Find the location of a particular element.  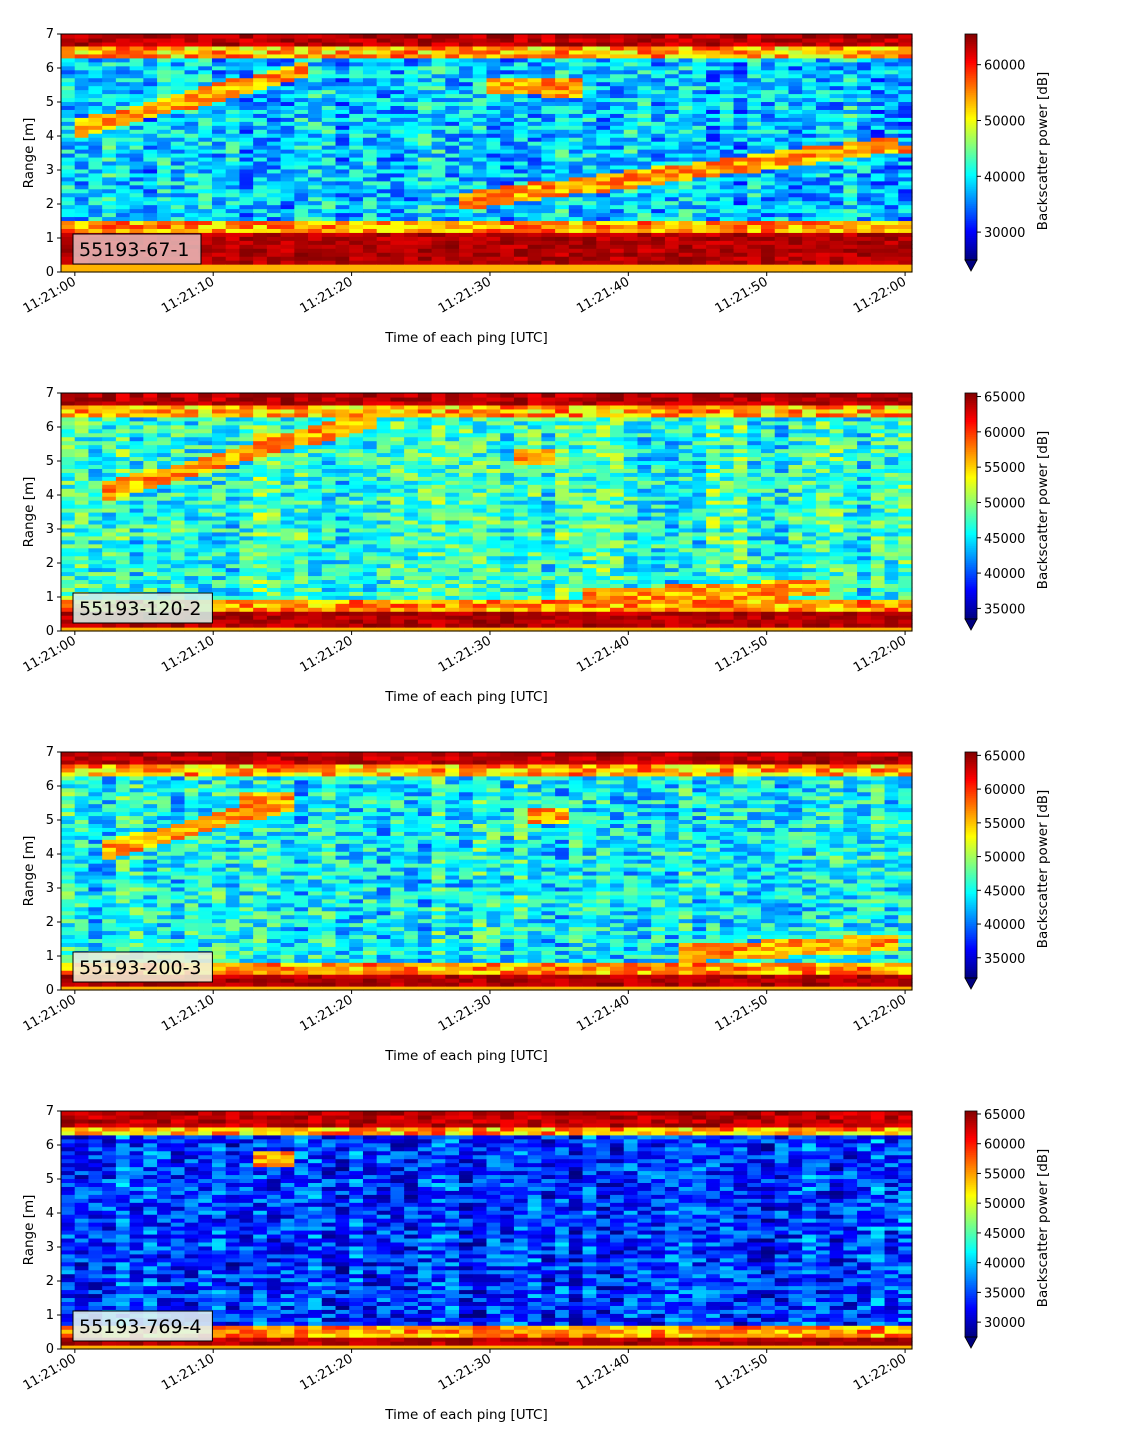

colorbar-segment is located at coordinates (971, 63).